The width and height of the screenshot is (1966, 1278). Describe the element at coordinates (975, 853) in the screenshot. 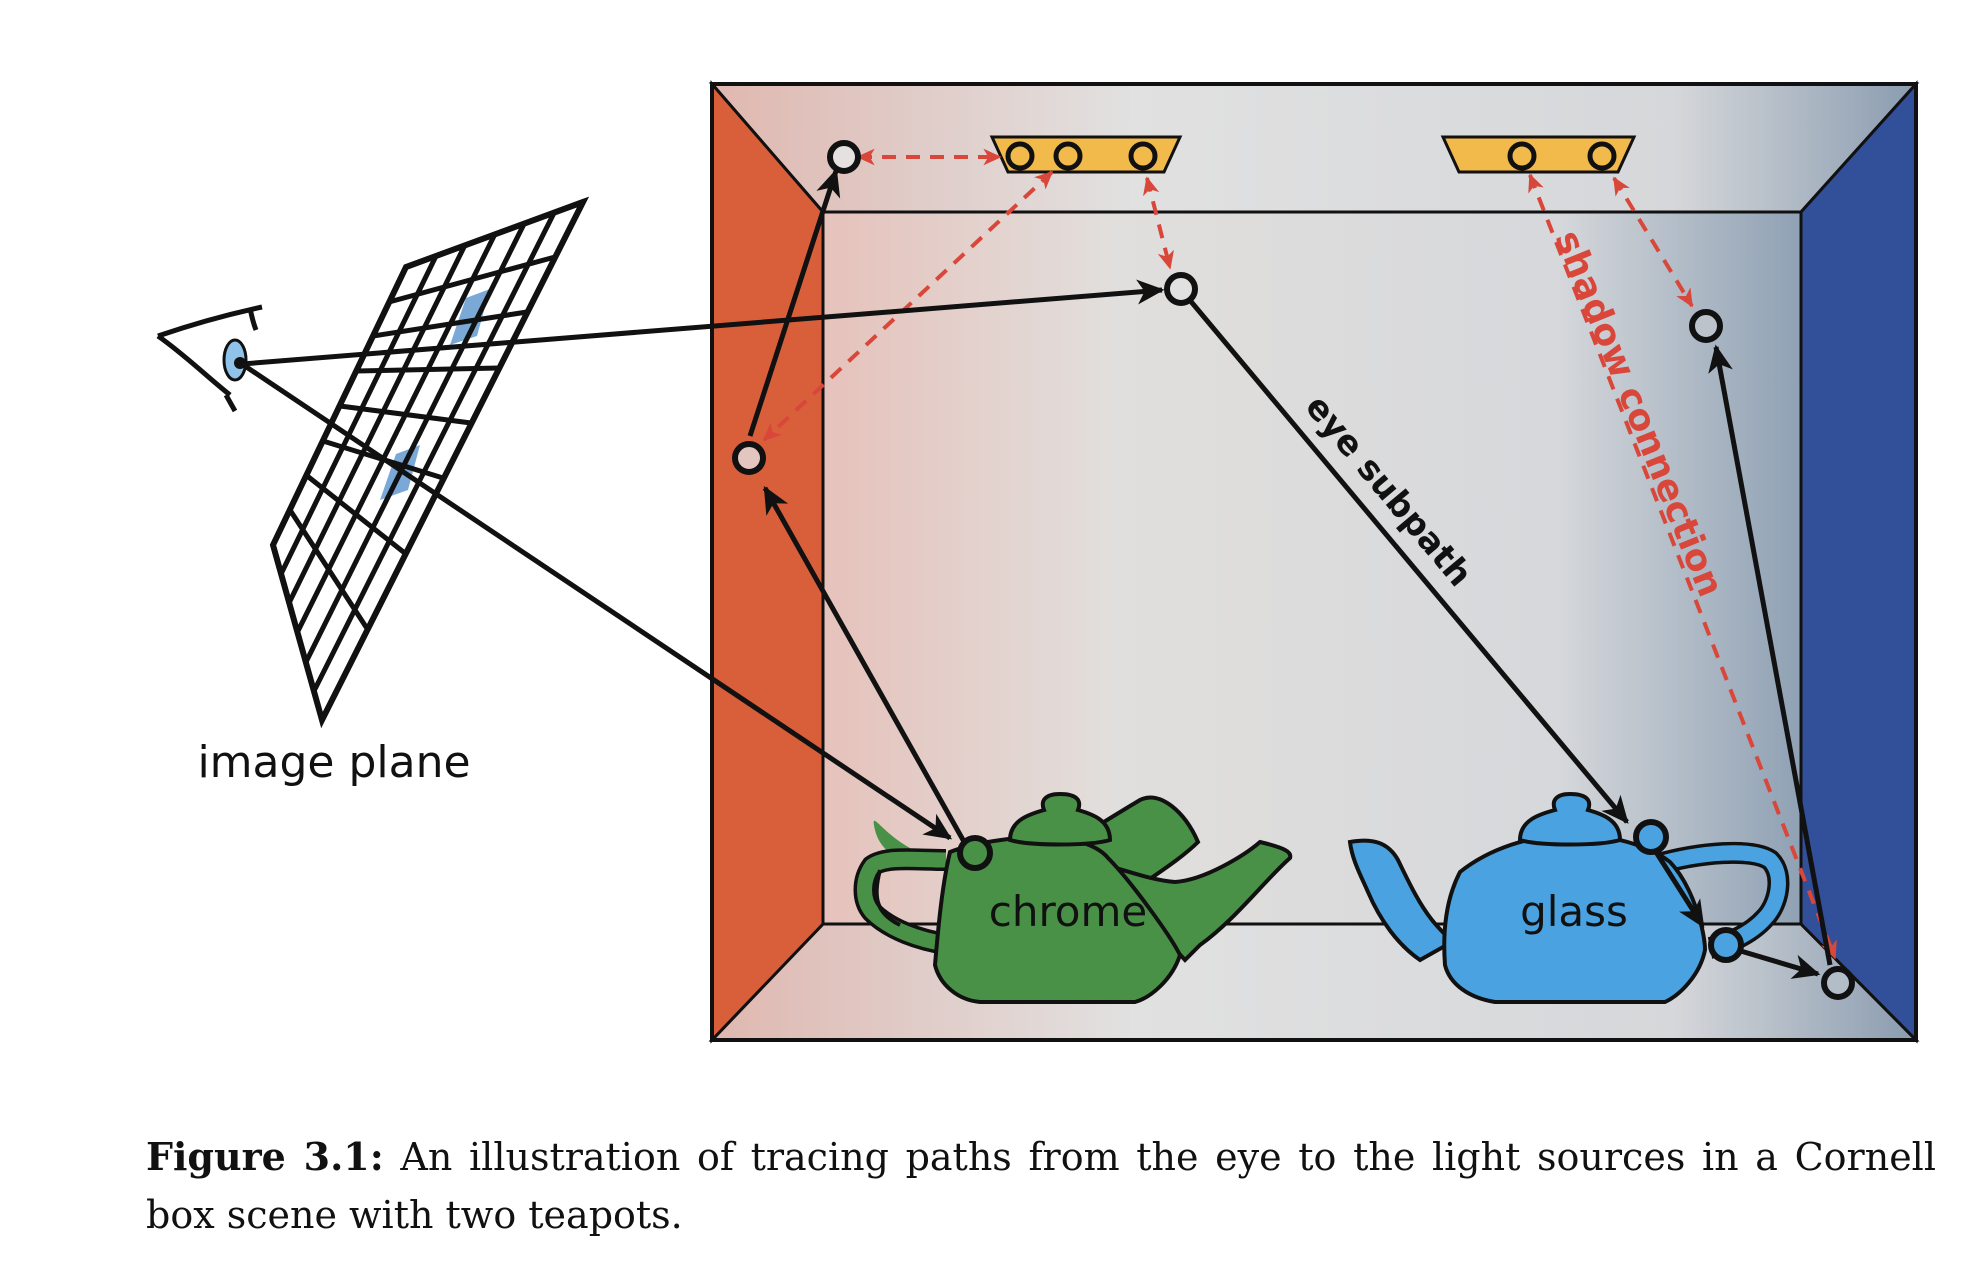

I see `vertex-chrome` at that location.